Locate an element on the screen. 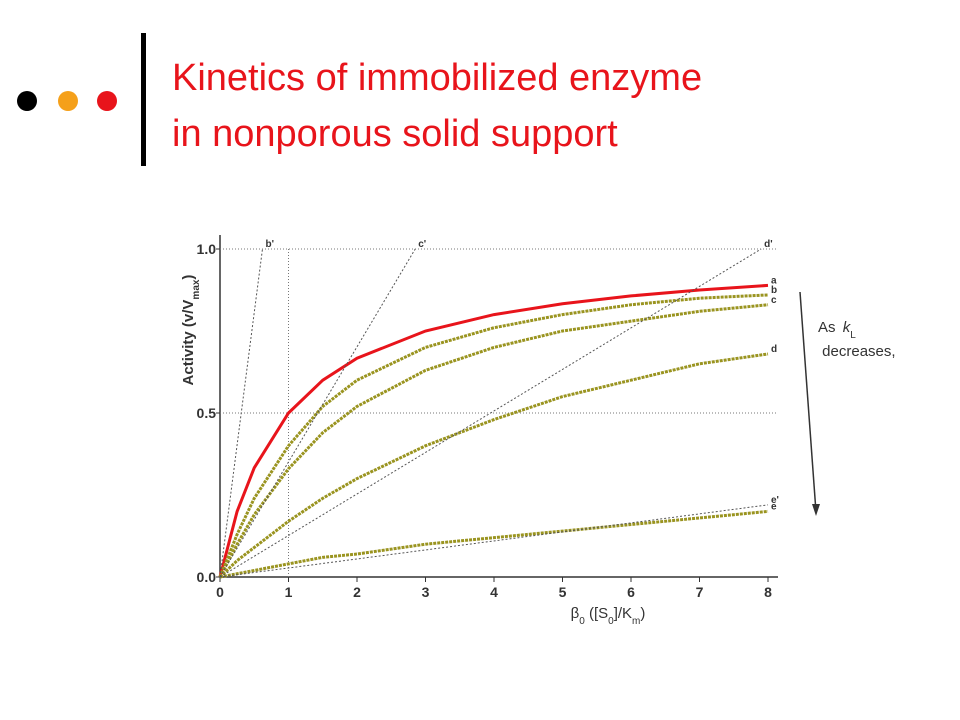 This screenshot has height=720, width=960. label-part: ]/K is located at coordinates (623, 613).